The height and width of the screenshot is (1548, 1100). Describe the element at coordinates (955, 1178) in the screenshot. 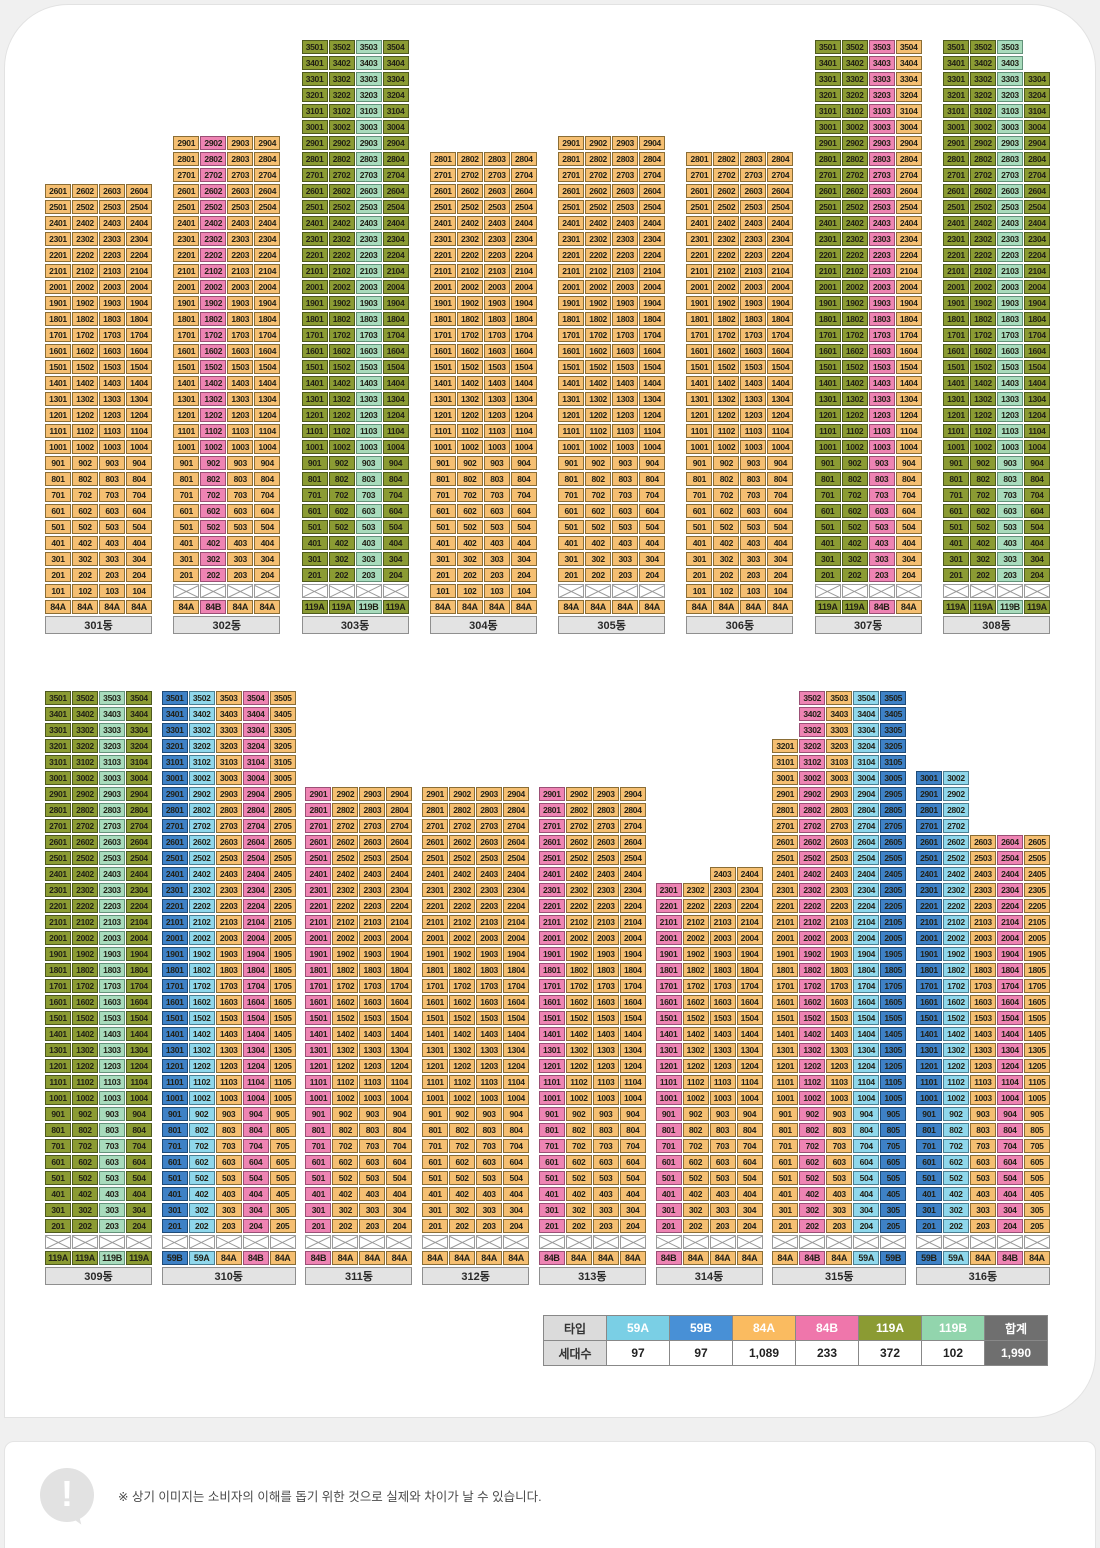

I see `unit-cell: 502` at that location.